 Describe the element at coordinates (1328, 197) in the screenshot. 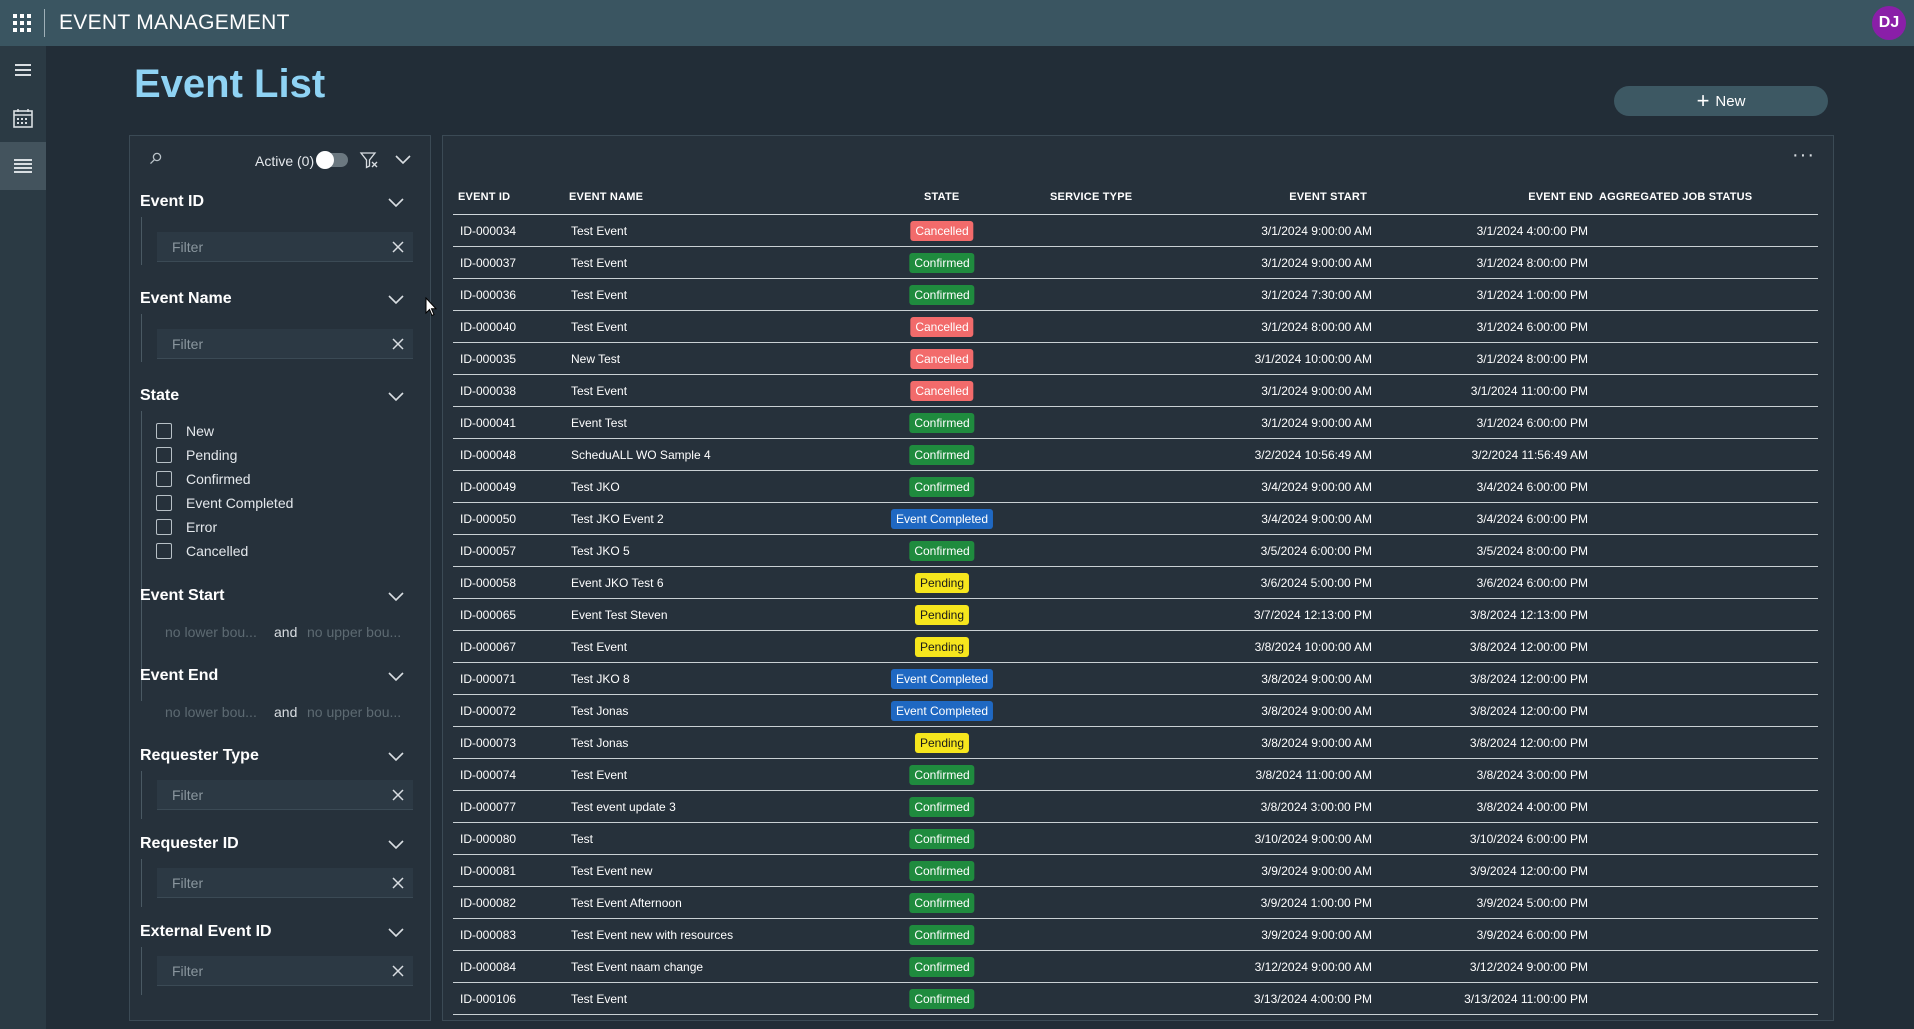

I see `column-header-event-start: EVENT START` at that location.